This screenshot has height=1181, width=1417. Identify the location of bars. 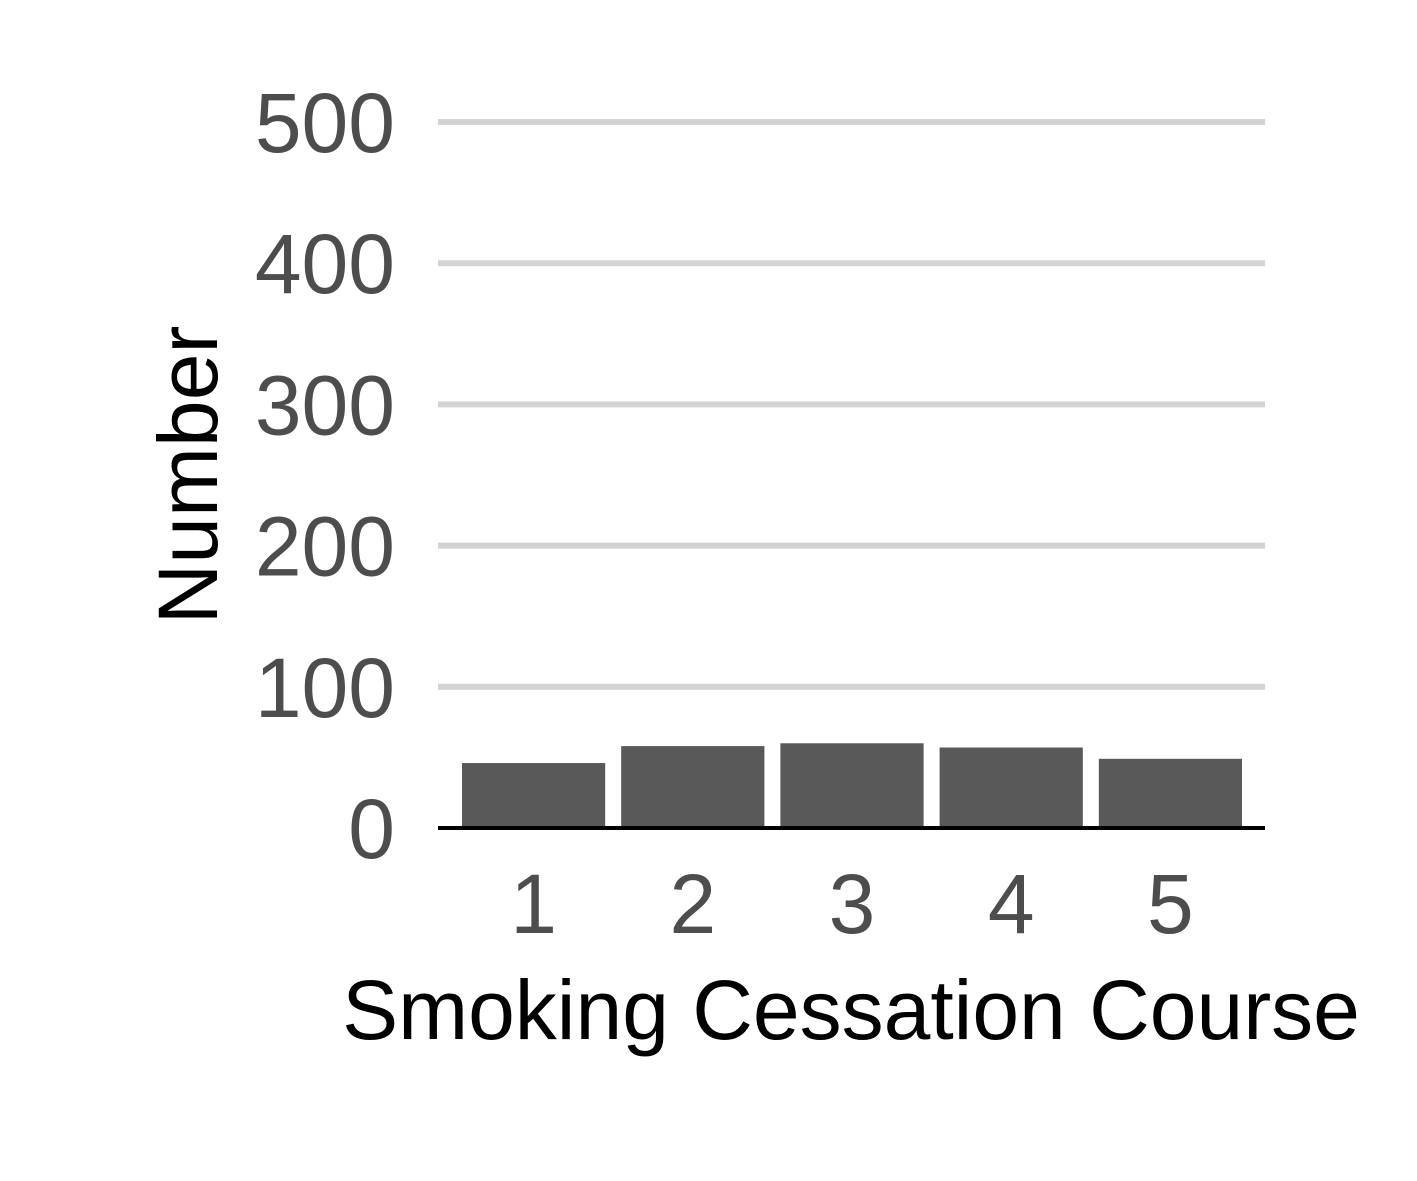
(852, 785).